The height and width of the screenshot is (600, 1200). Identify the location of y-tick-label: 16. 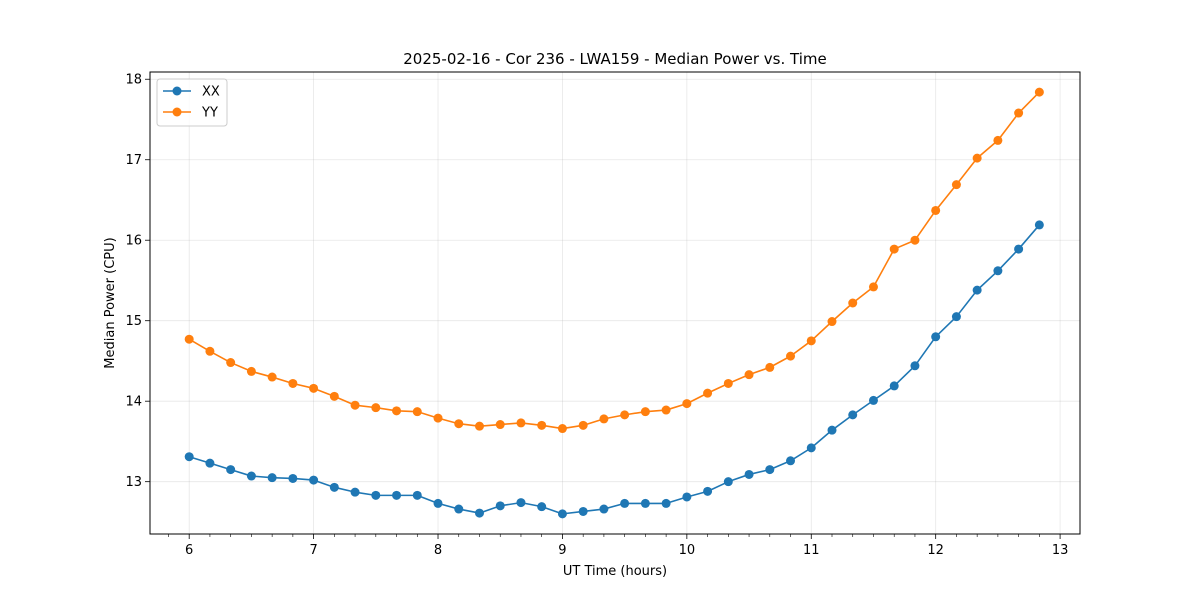
(133, 241).